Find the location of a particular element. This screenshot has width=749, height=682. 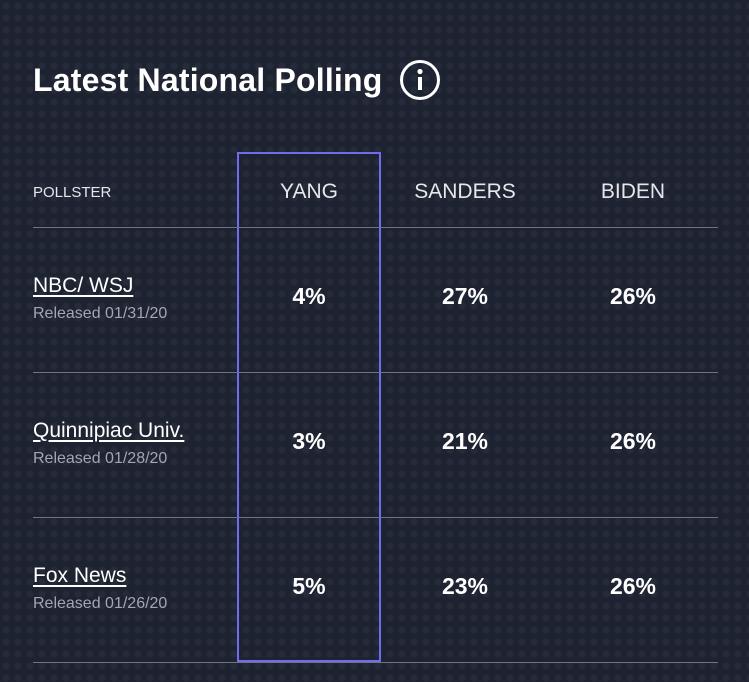

sanders-value: 21% is located at coordinates (465, 441).